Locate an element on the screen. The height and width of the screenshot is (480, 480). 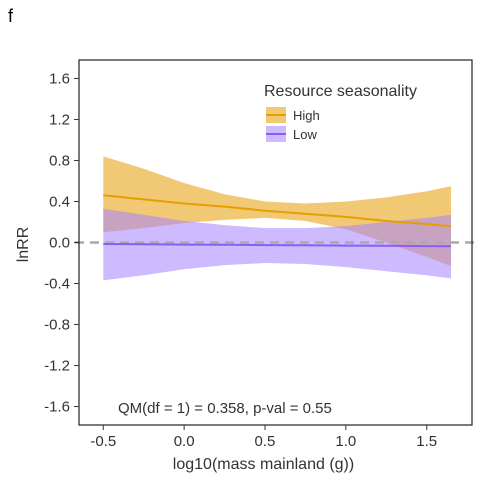
y-tick-label: 1.2 is located at coordinates (59, 119).